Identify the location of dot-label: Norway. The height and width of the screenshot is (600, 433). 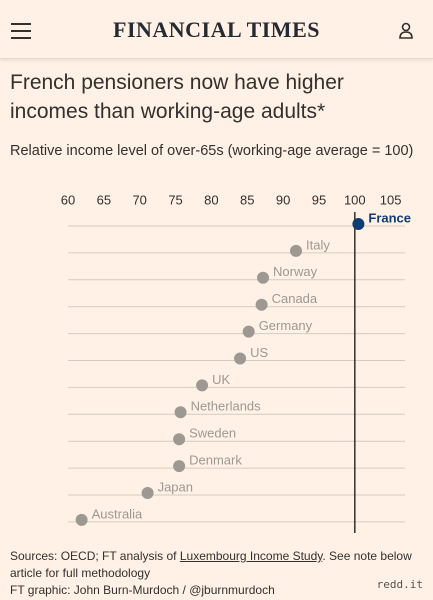
(295, 271).